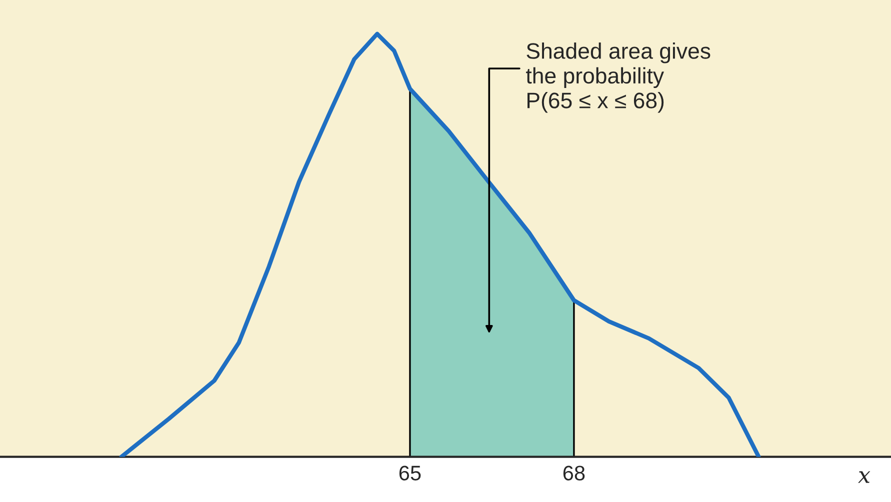  Describe the element at coordinates (410, 473) in the screenshot. I see `x-tick-label: 65` at that location.